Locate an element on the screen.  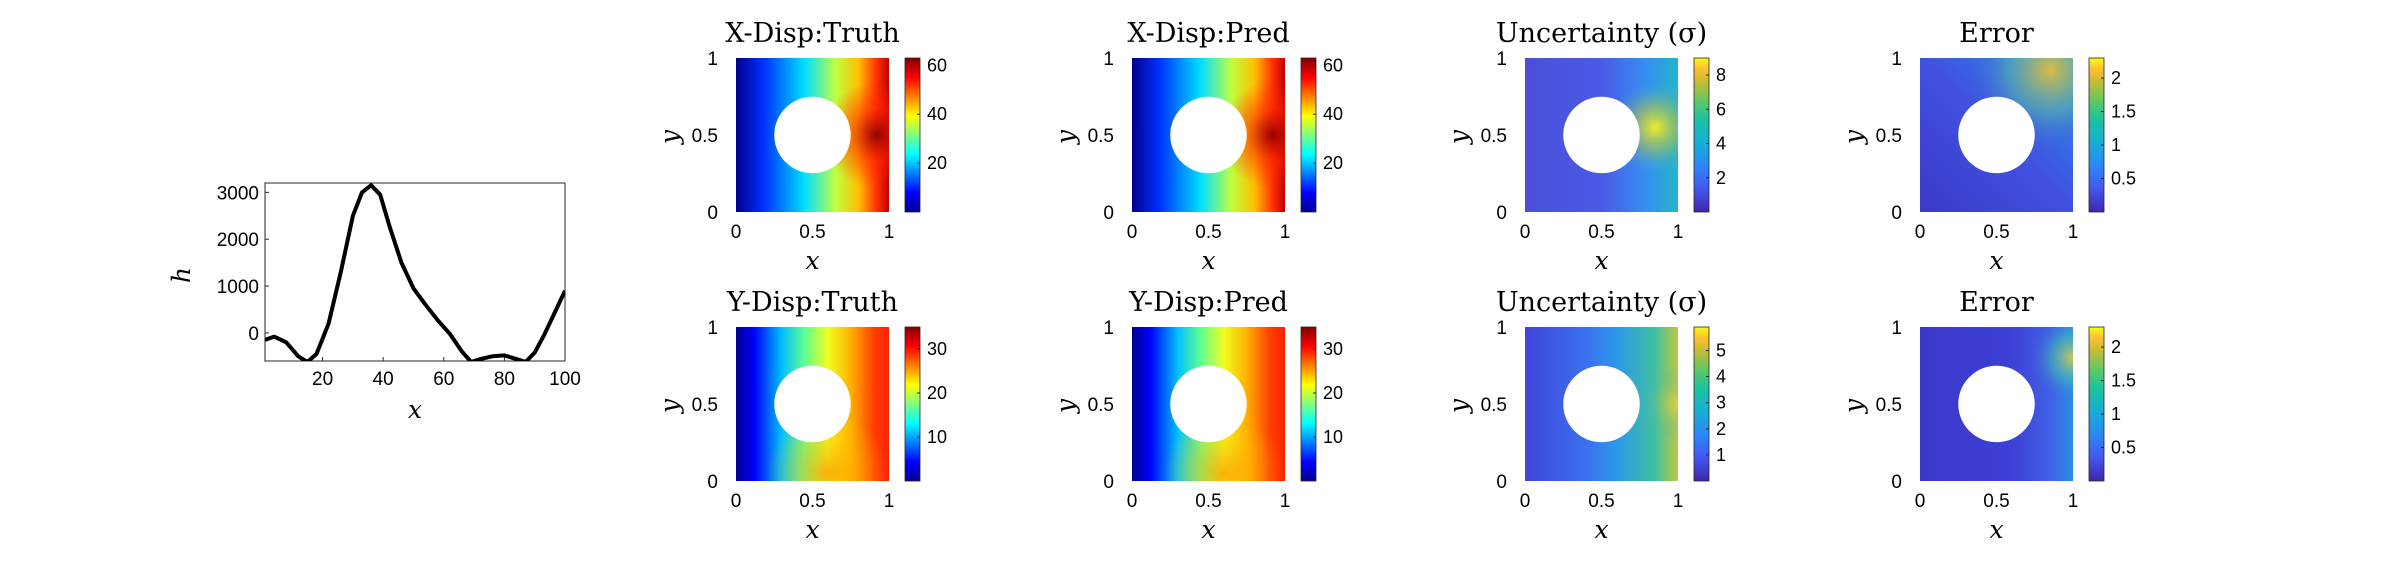
panel-title: Y-Disp:Pred is located at coordinates (1208, 302).